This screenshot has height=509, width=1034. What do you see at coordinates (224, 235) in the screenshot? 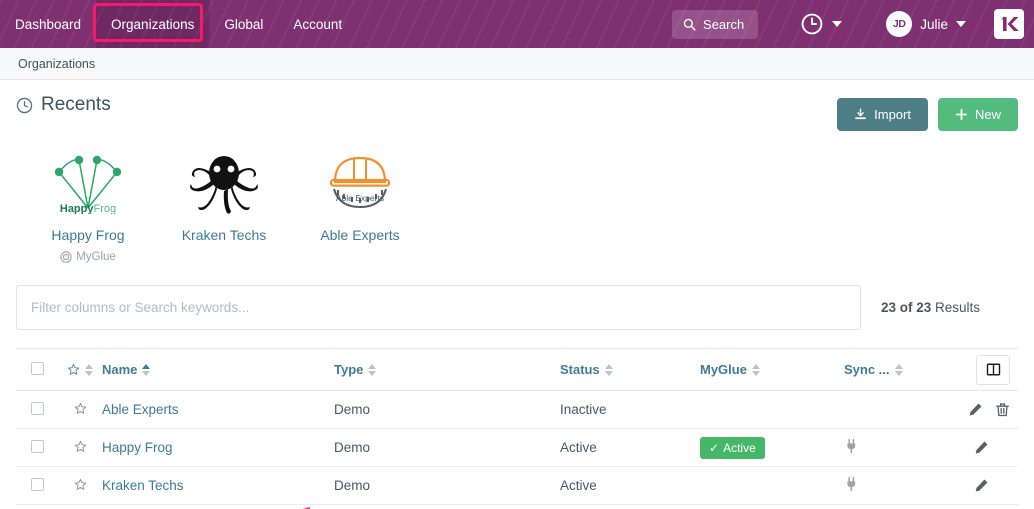
I see `recent-org-name: Kraken Techs` at bounding box center [224, 235].